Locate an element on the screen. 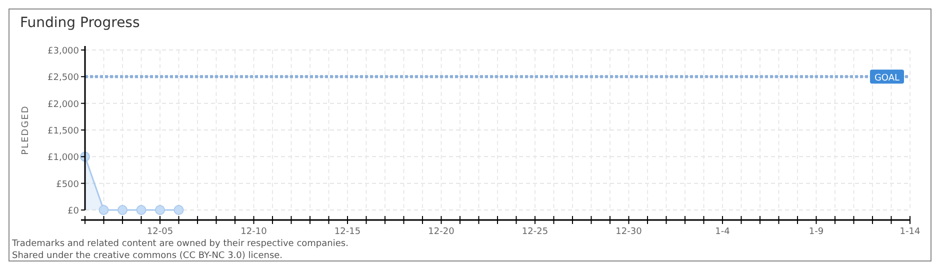 This screenshot has height=270, width=940. x-tick-label: 1-9 is located at coordinates (816, 232).